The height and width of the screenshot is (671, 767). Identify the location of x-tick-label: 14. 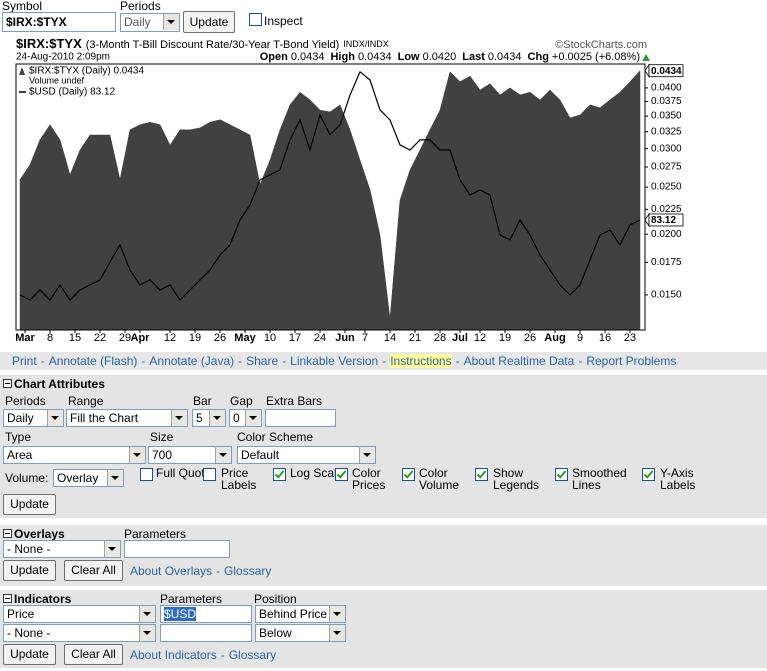
(390, 338).